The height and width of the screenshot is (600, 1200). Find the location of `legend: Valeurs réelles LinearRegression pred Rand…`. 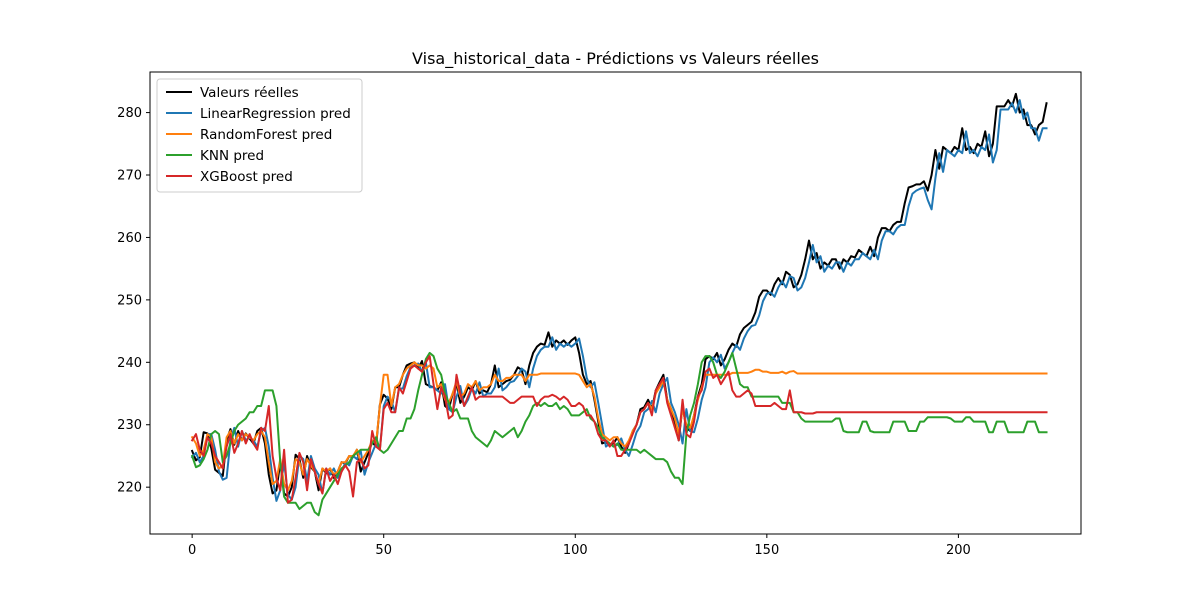

legend: Valeurs réelles LinearRegression pred Rand… is located at coordinates (259, 135).